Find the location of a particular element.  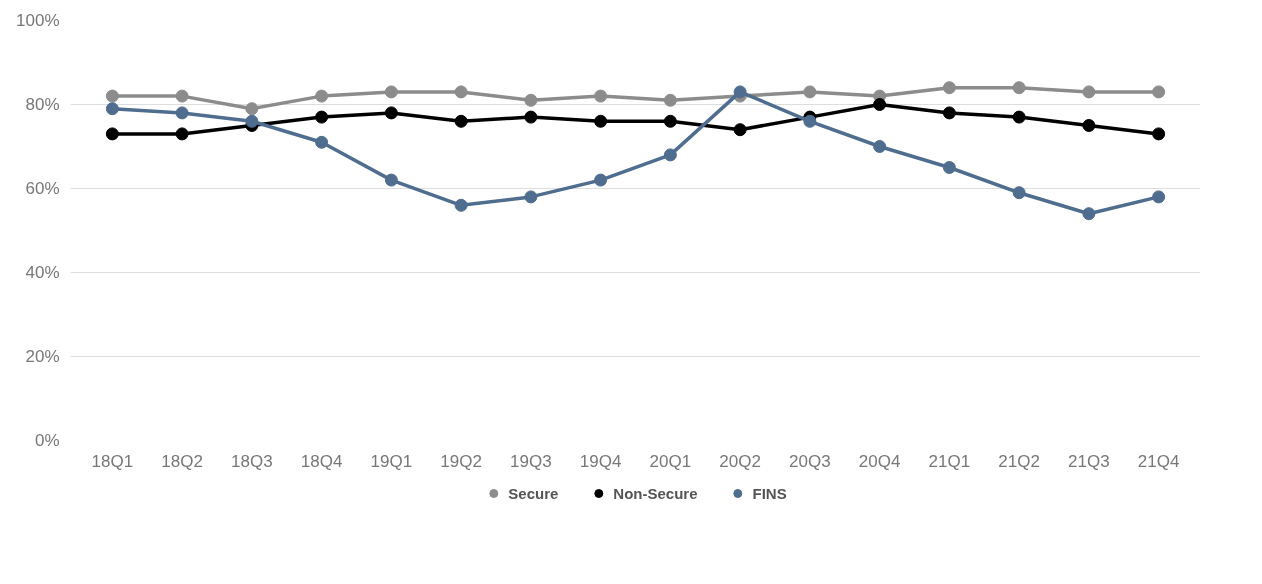

y-tick-label: 20% is located at coordinates (42, 356).